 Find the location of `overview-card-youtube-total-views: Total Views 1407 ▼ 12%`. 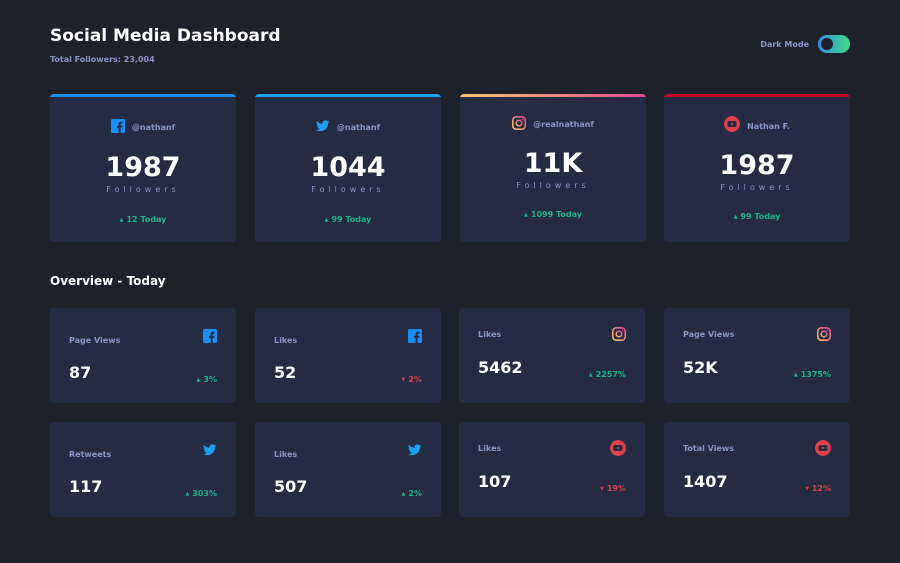

overview-card-youtube-total-views: Total Views 1407 ▼ 12% is located at coordinates (757, 469).